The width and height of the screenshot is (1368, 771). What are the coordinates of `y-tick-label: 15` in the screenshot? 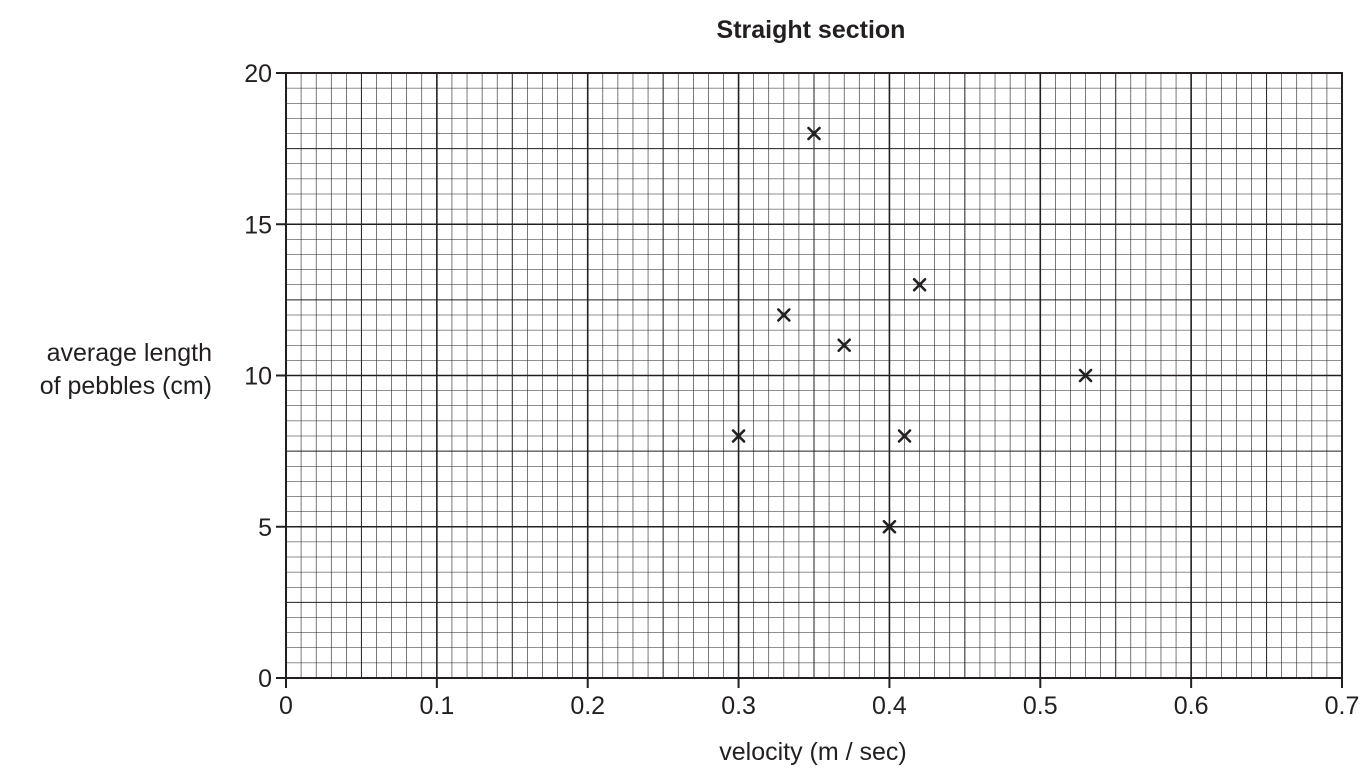 It's located at (258, 225).